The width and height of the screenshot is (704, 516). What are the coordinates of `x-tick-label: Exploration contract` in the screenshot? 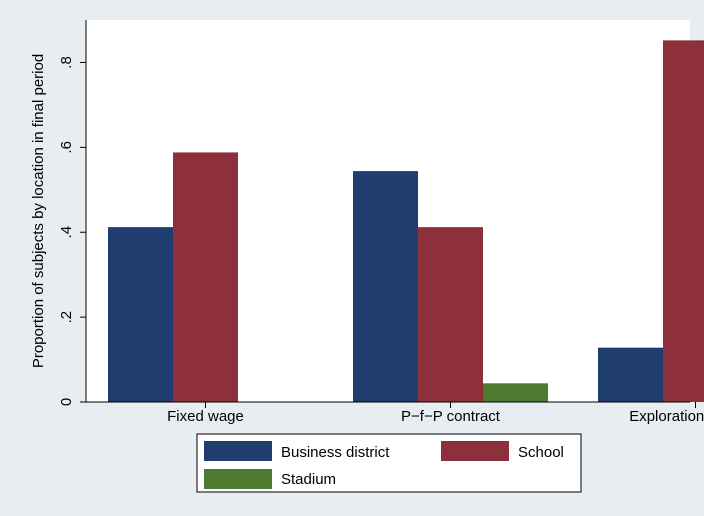 It's located at (666, 416).